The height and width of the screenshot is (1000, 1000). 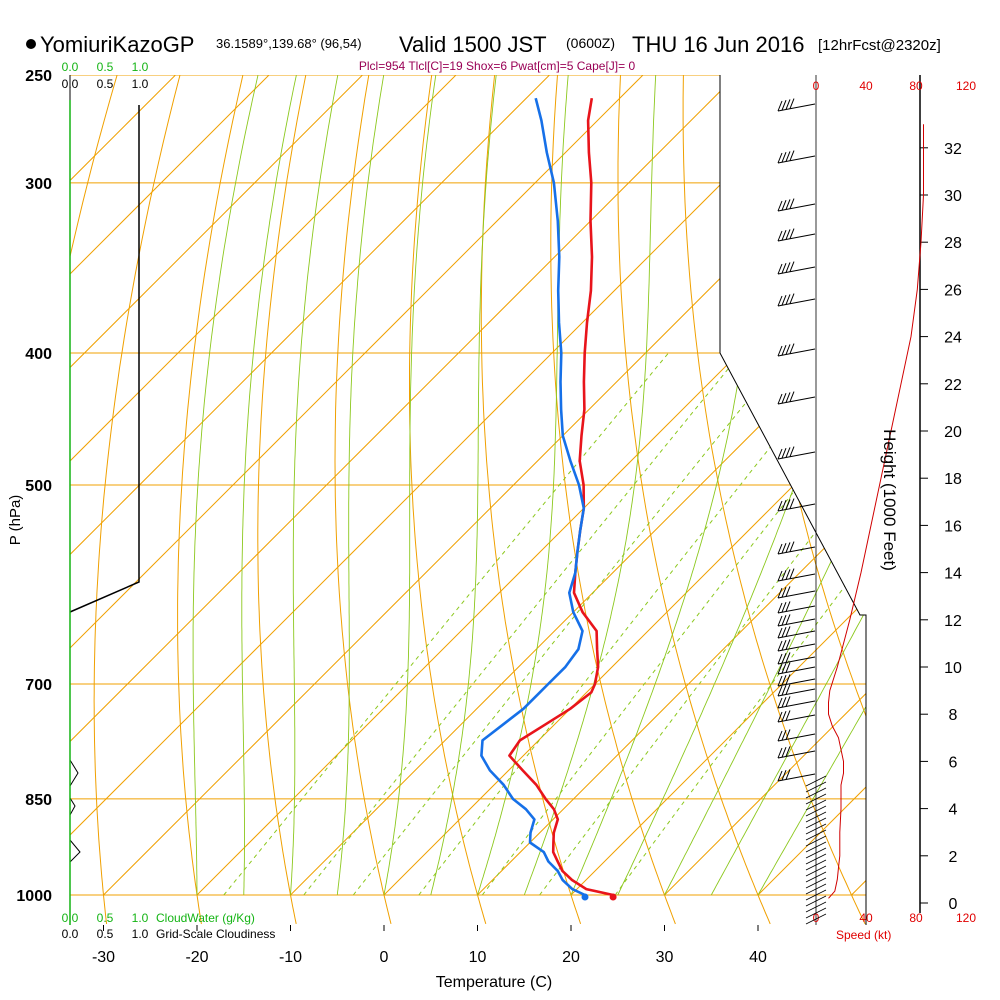 I want to click on pressure-tick-label: 700, so click(x=38, y=685).